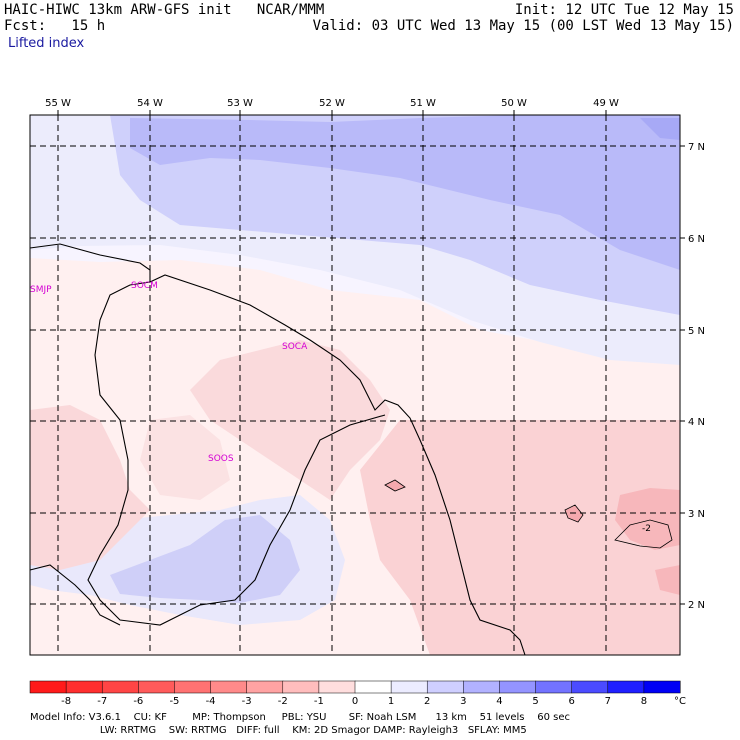 The image size is (740, 740). I want to click on lon-label-52w: 52 W, so click(332, 103).